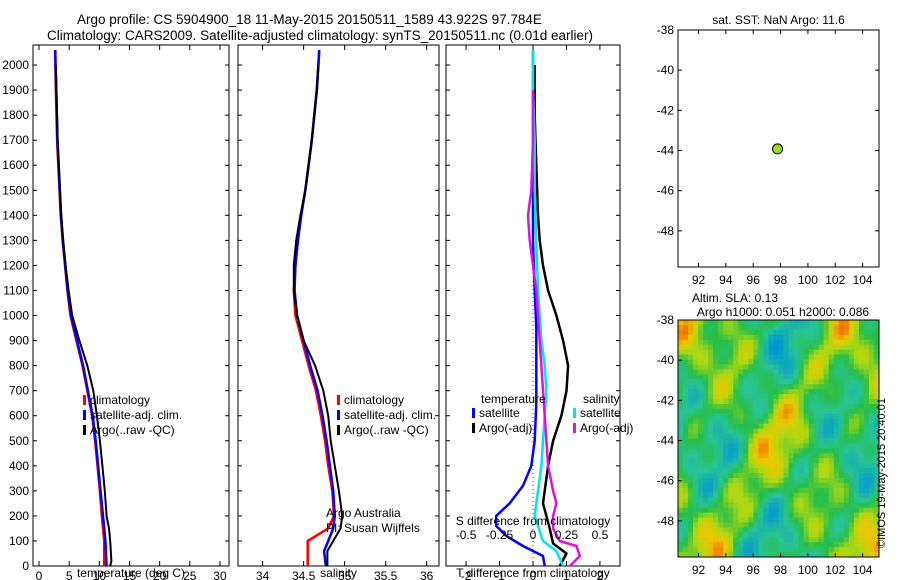 The height and width of the screenshot is (580, 900). Describe the element at coordinates (19, 391) in the screenshot. I see `y-tick-label: 700` at that location.